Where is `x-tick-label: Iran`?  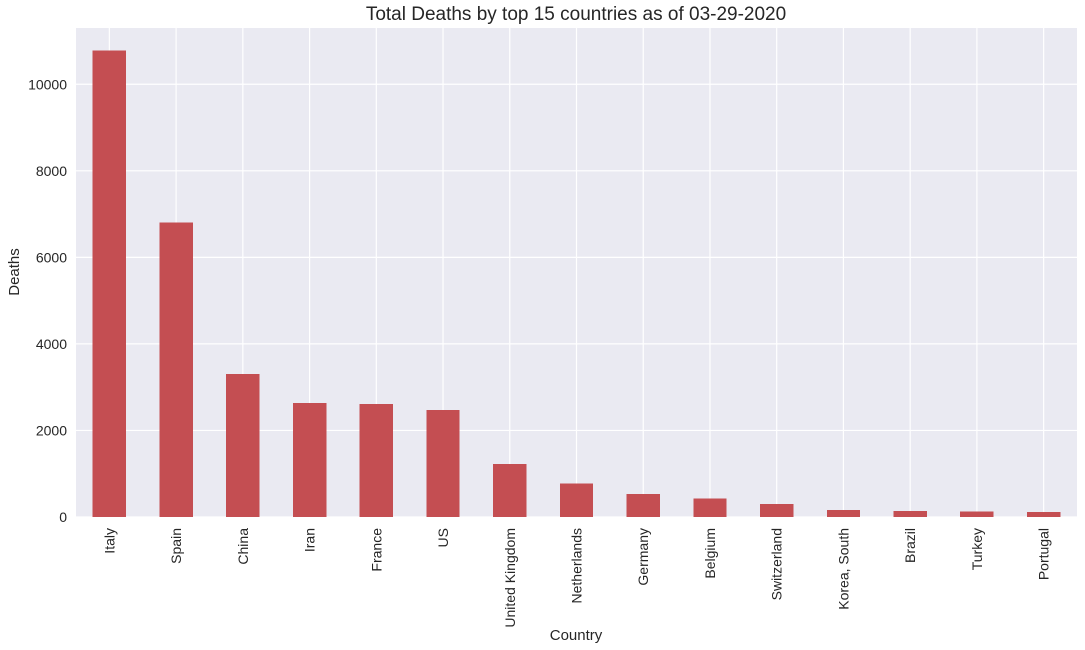
x-tick-label: Iran is located at coordinates (310, 540).